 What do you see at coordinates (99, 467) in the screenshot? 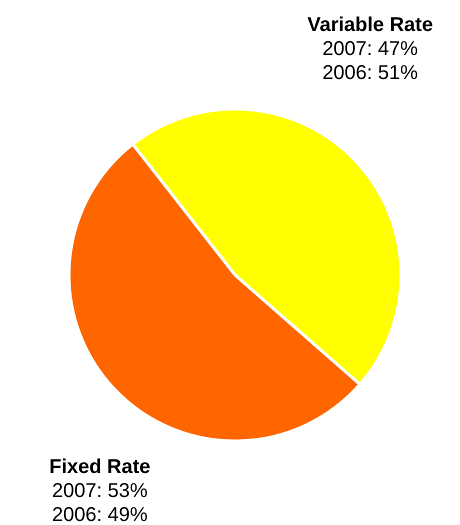
I see `slice-label: Fixed Rate` at bounding box center [99, 467].